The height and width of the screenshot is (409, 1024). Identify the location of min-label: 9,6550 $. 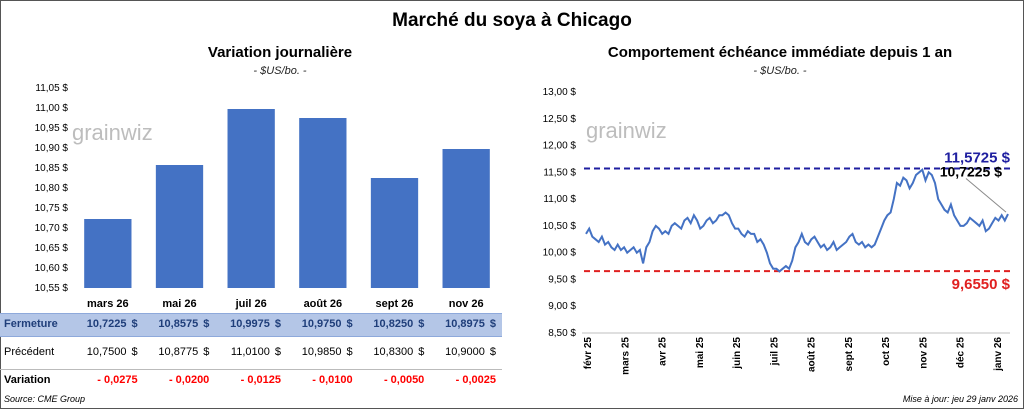
(981, 284).